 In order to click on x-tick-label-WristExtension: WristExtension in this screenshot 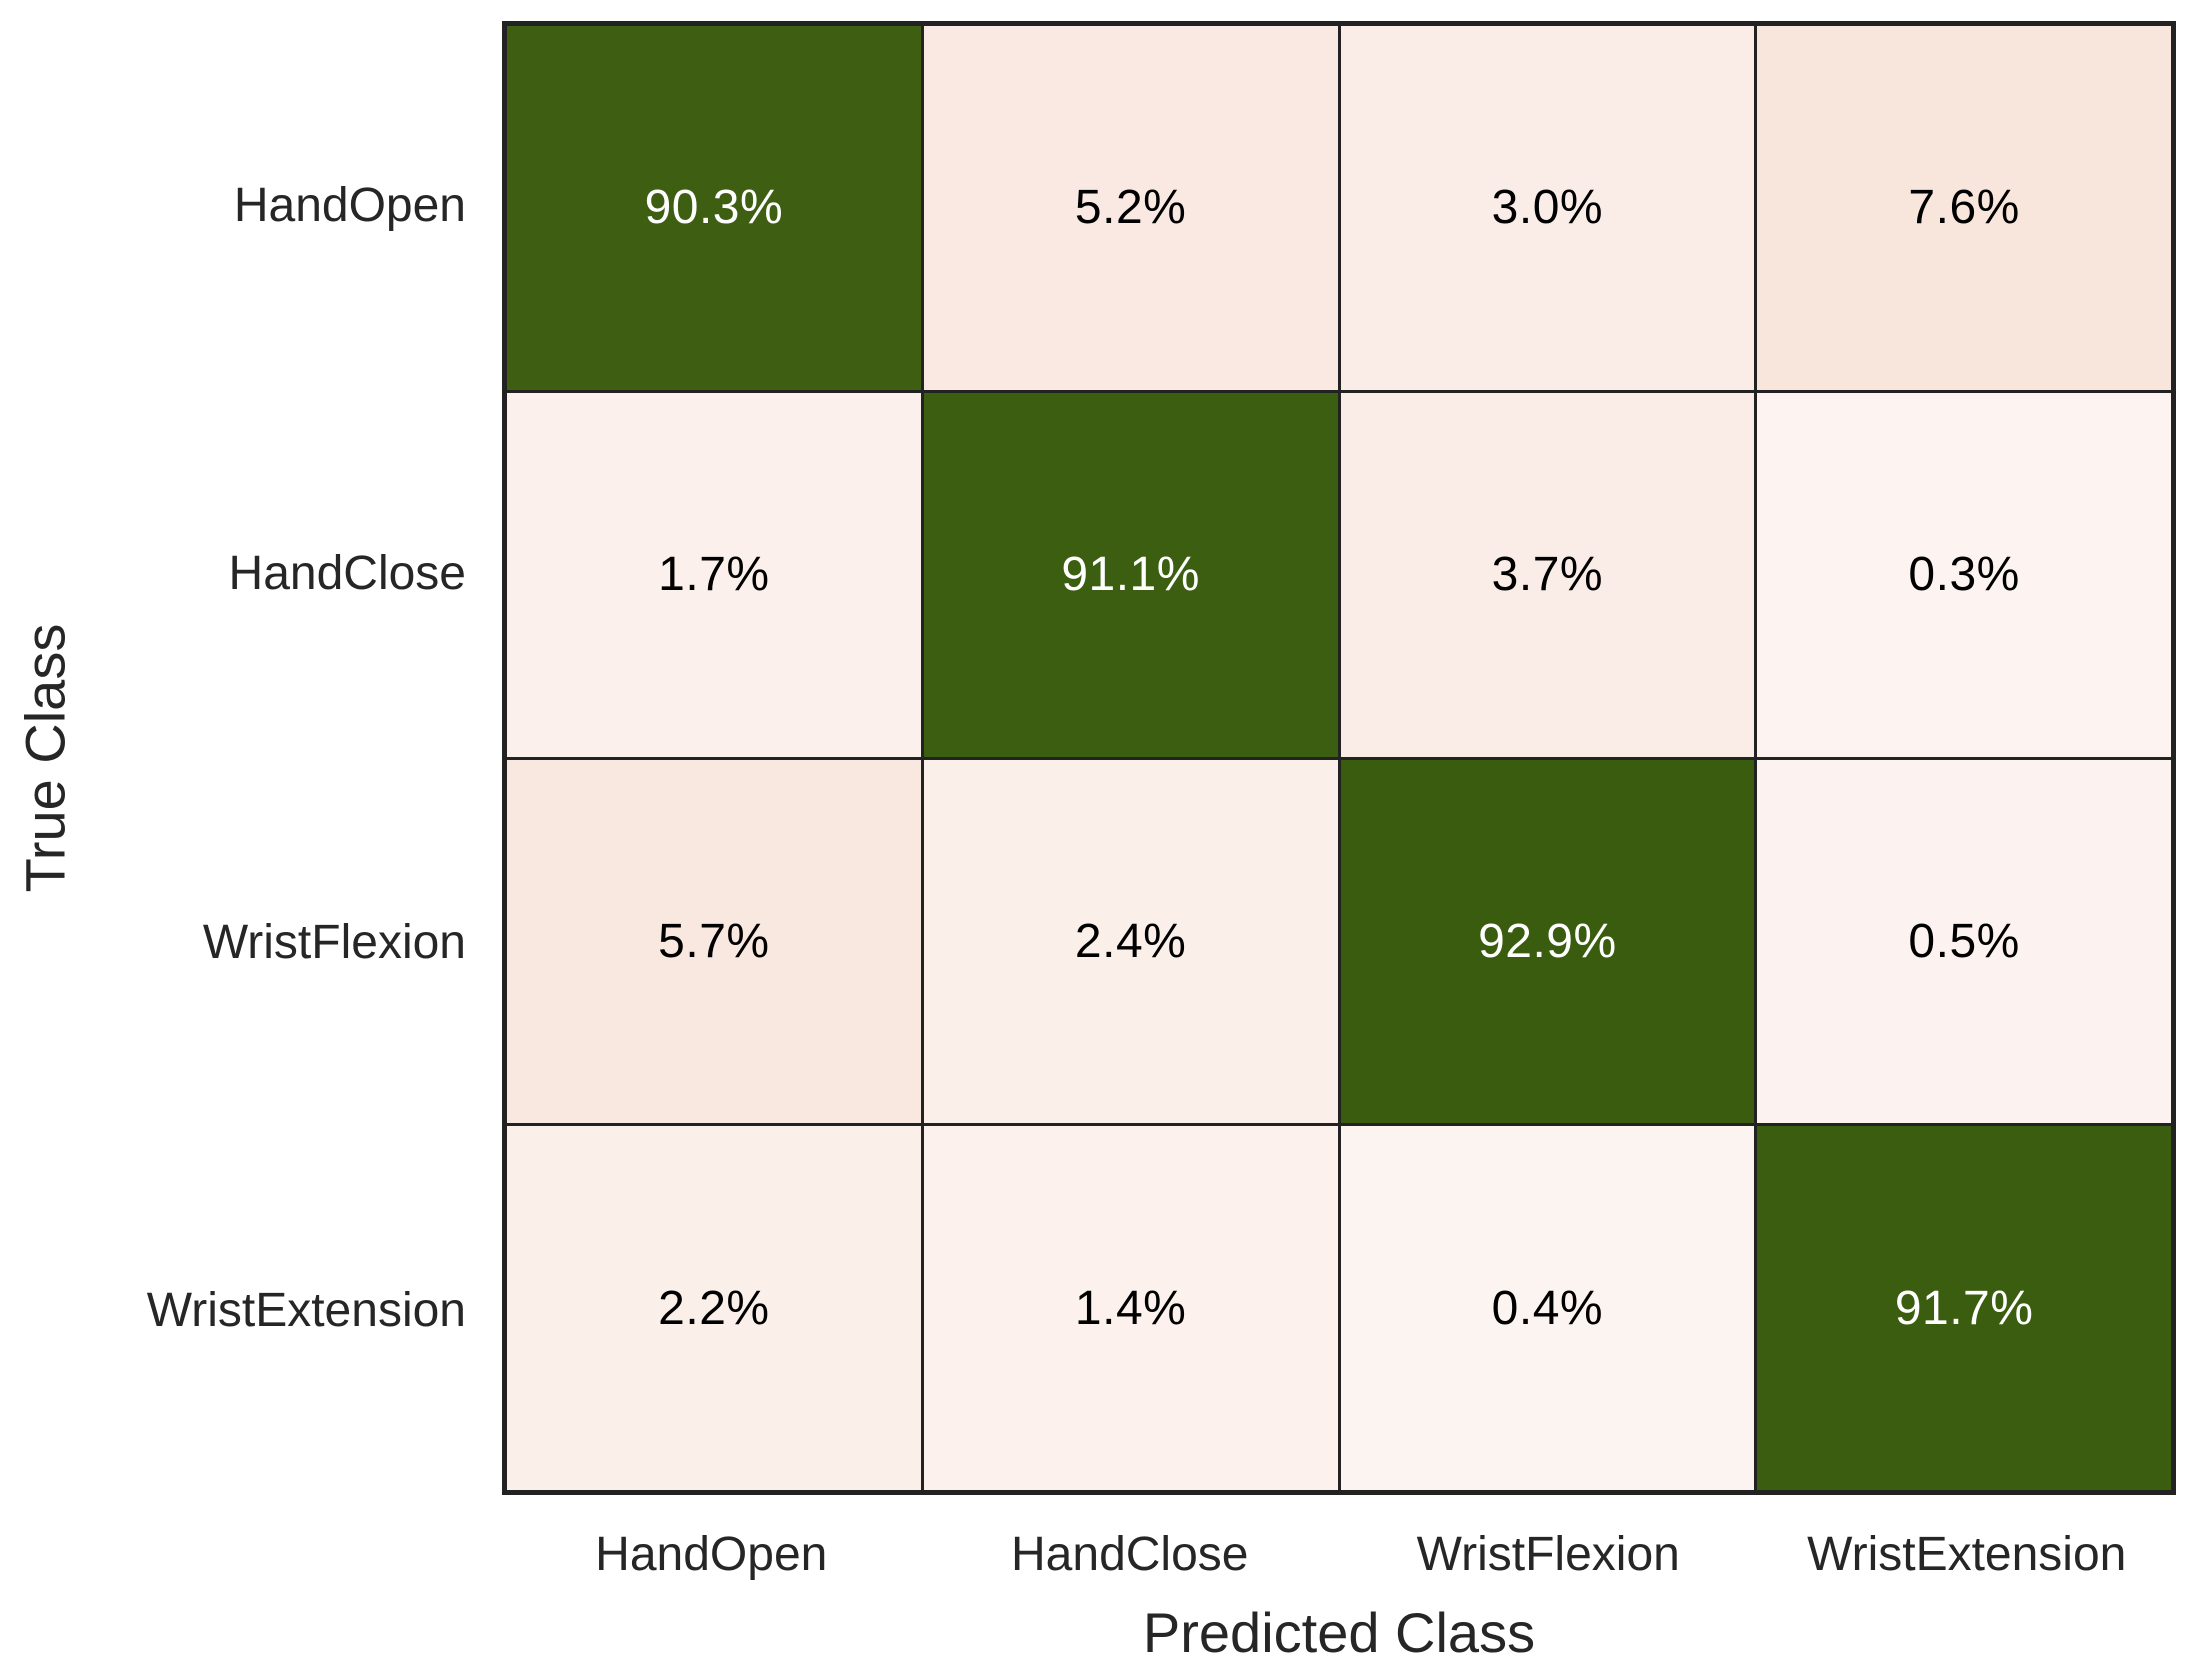, I will do `click(1967, 1554)`.